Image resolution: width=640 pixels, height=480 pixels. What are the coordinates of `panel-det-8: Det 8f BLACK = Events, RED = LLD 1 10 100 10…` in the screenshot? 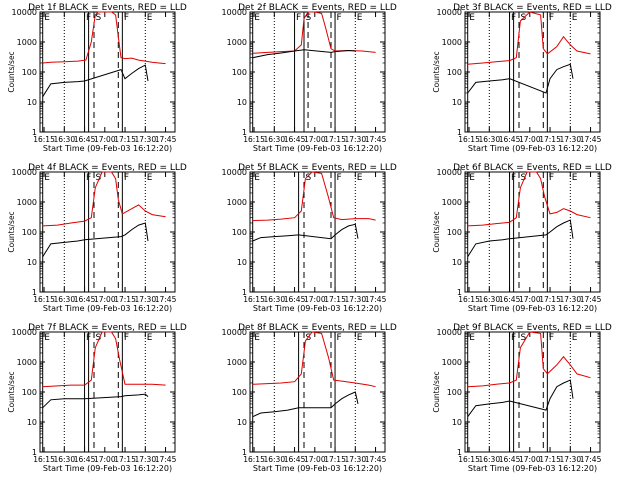 It's located at (309, 398).